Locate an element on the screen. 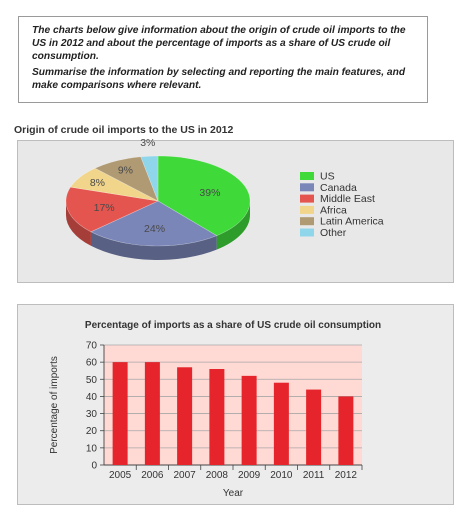  legend-label-4: Latin America is located at coordinates (352, 222).